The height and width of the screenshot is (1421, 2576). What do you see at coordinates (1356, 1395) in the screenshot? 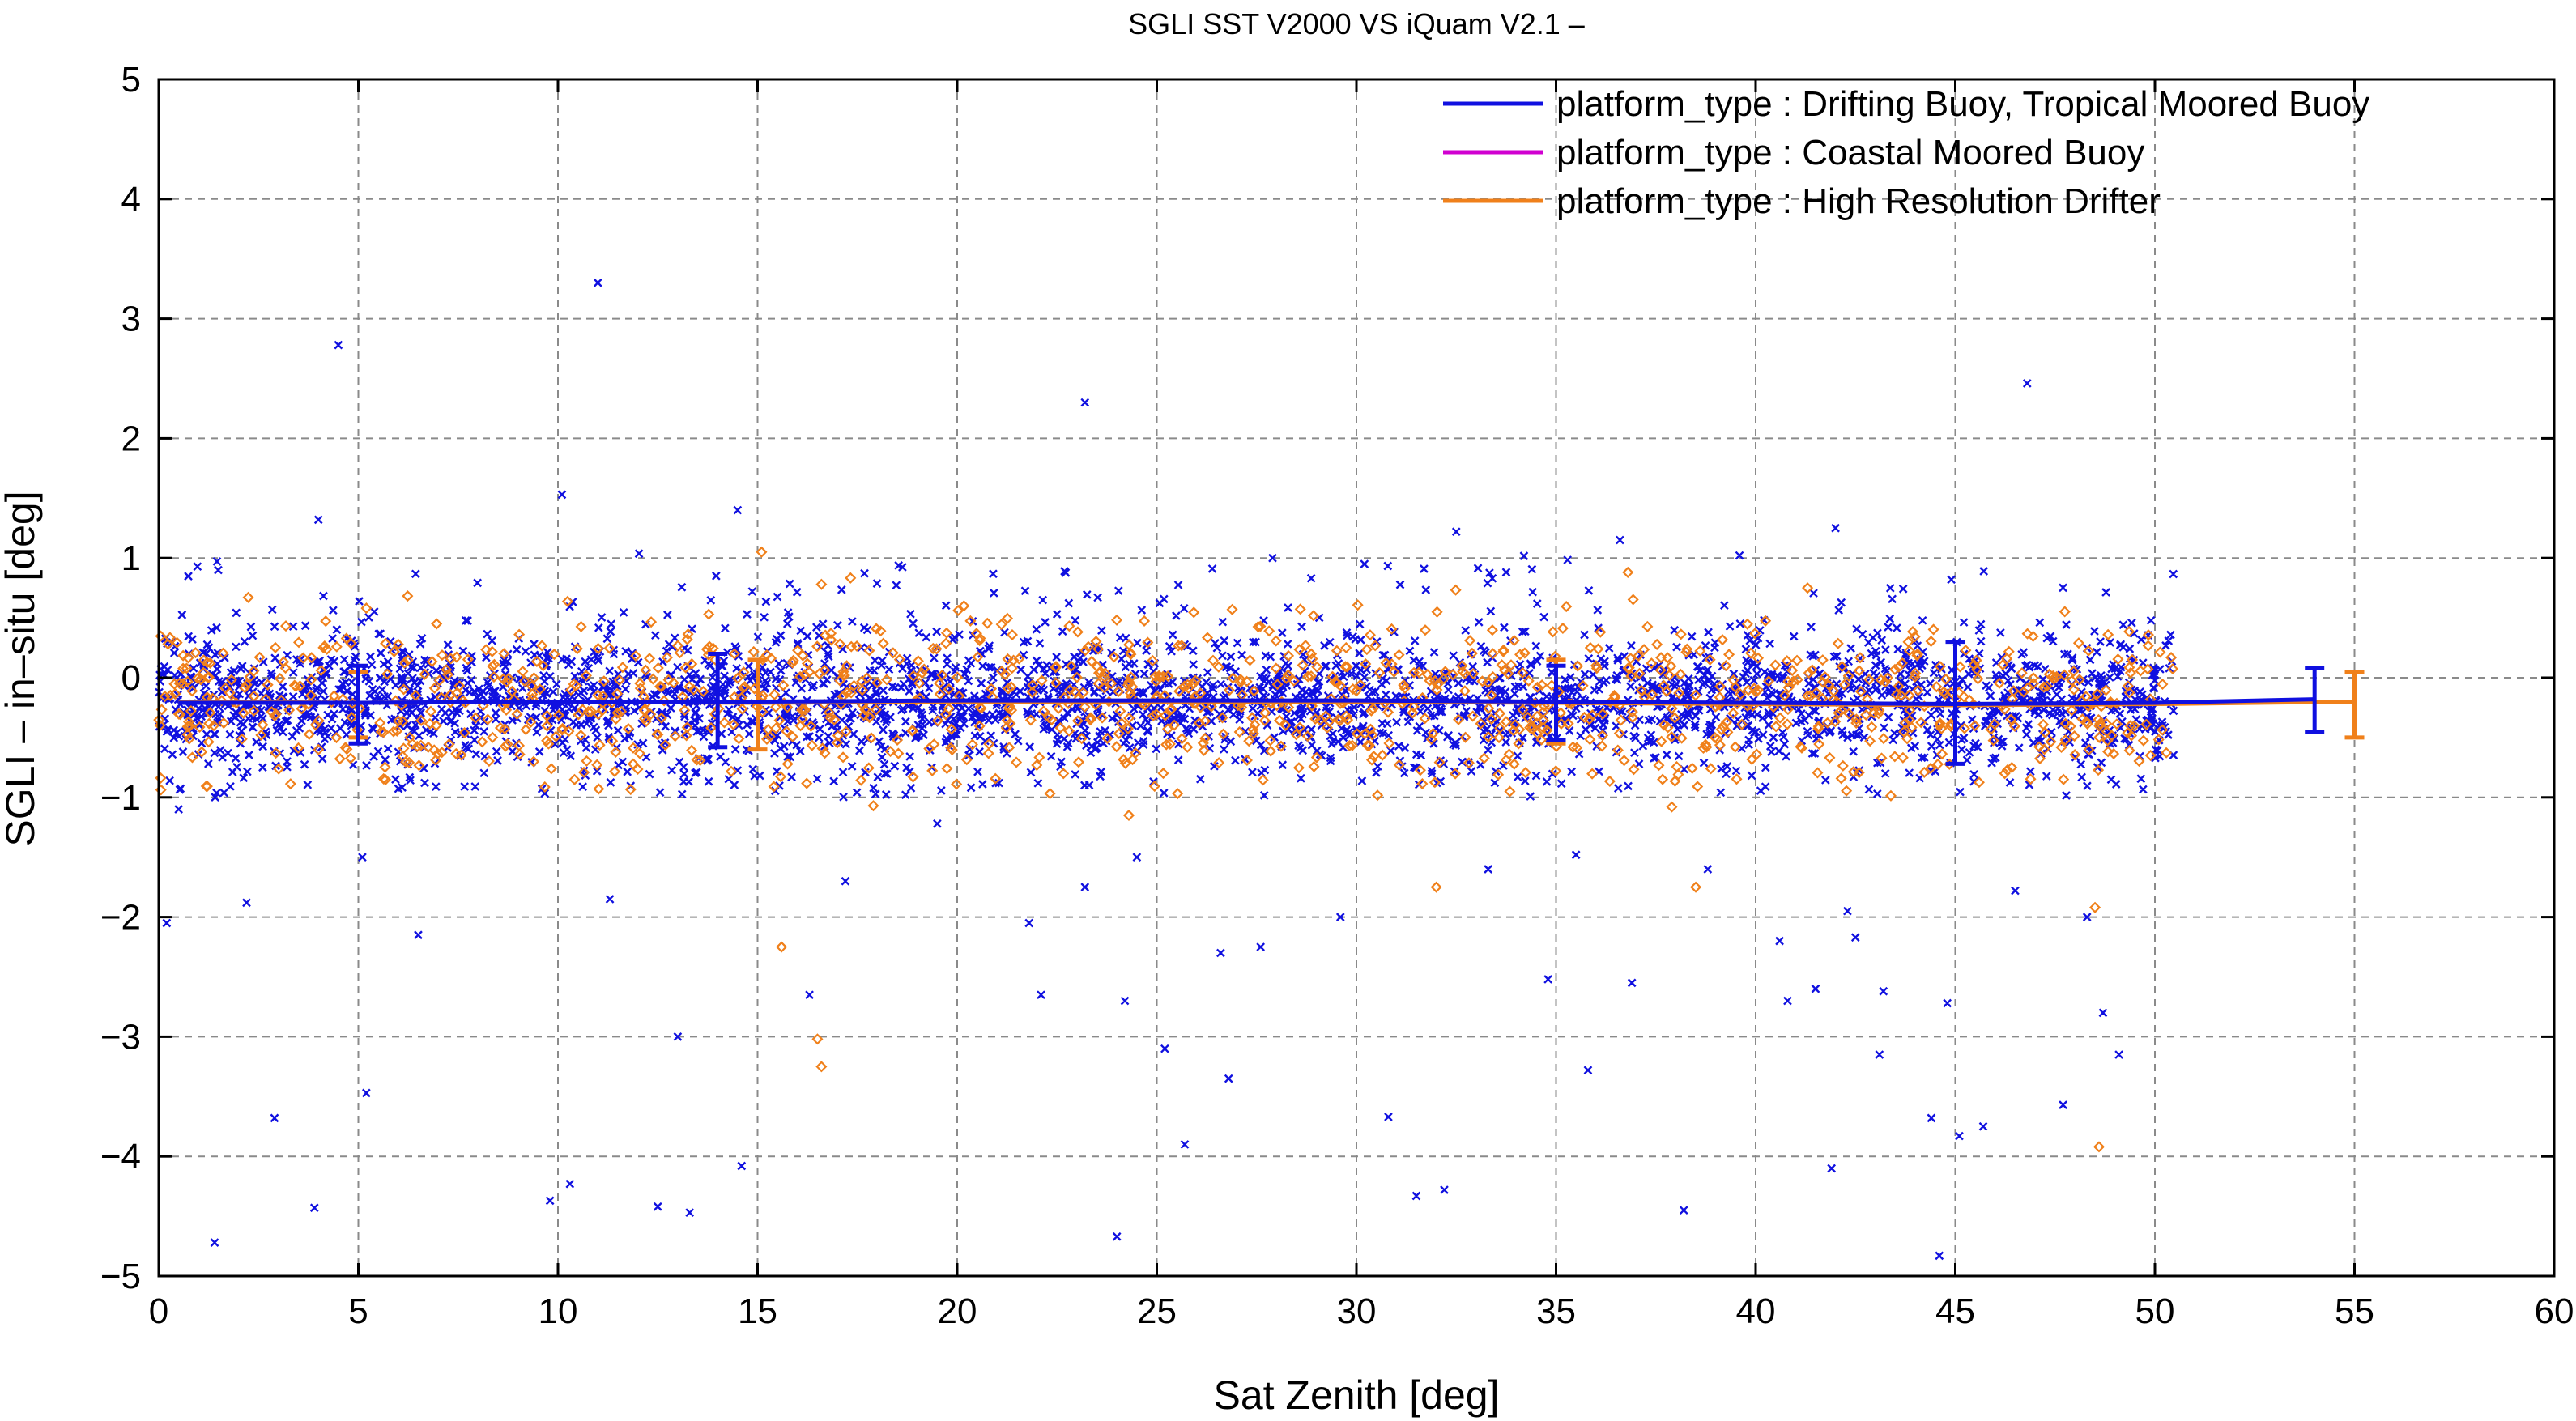
I see `x-axis-label: Sat Zenith [deg]` at bounding box center [1356, 1395].